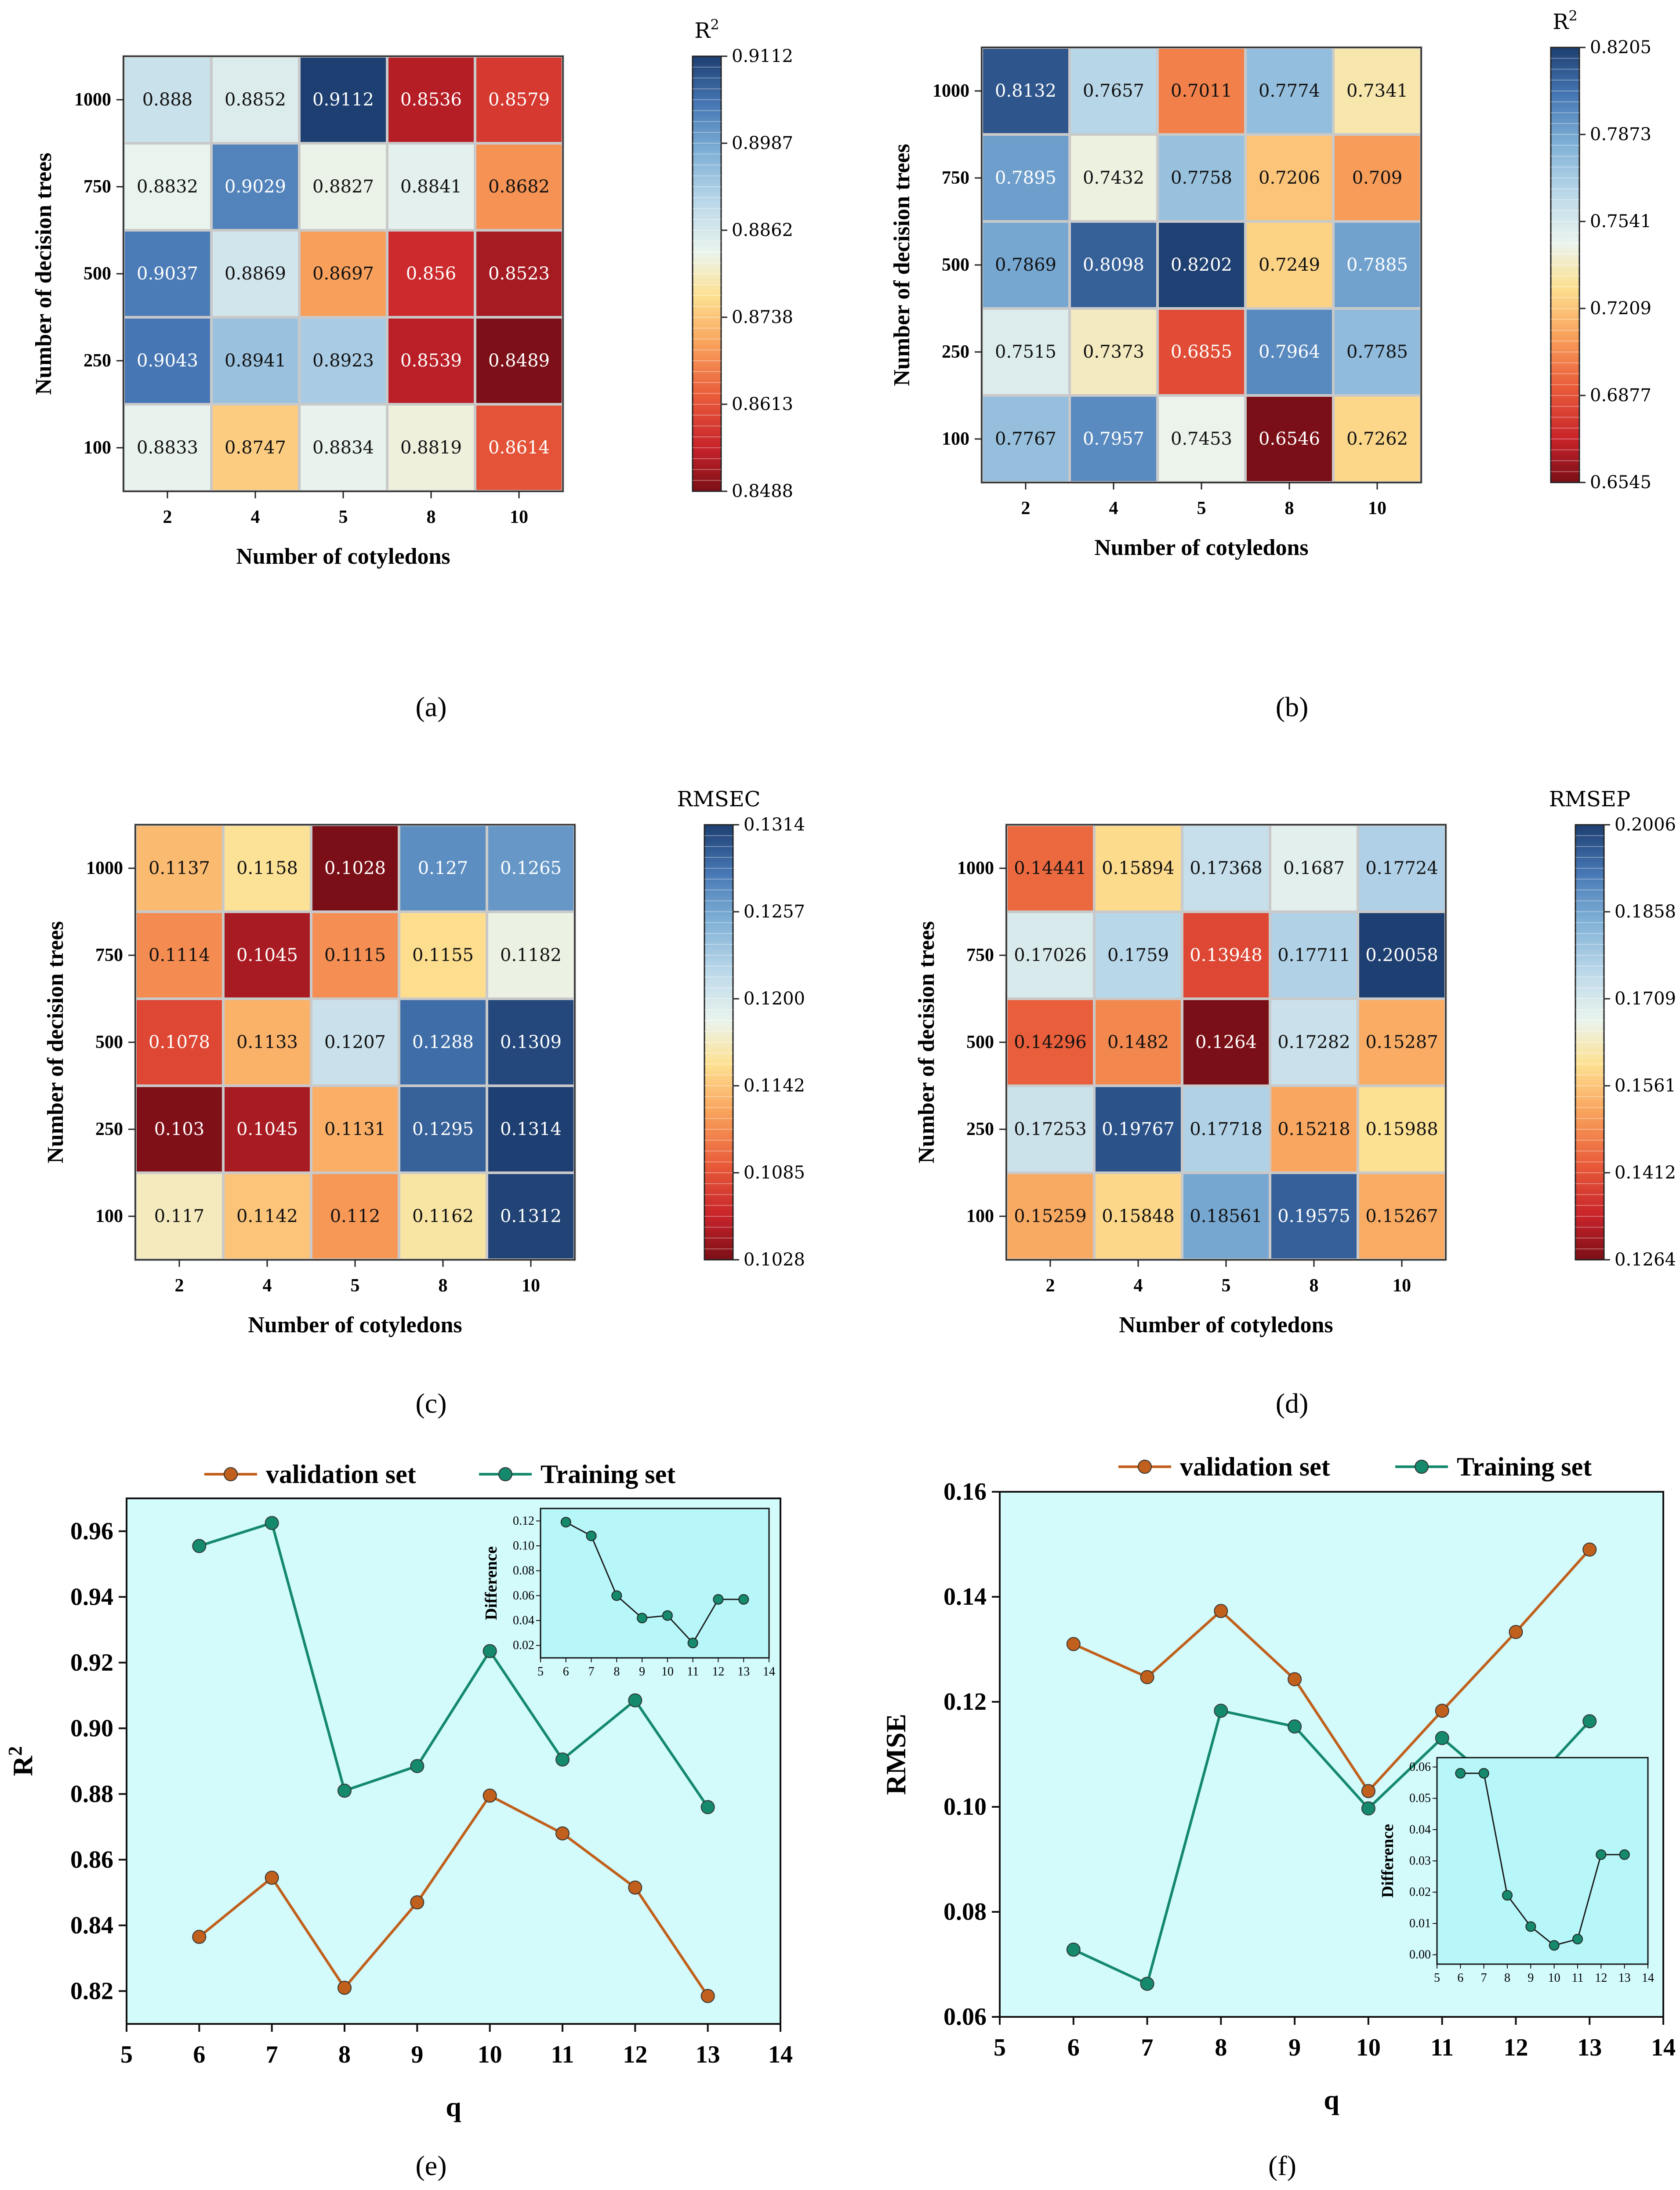 Image resolution: width=1680 pixels, height=2190 pixels. What do you see at coordinates (1590, 799) in the screenshot?
I see `colorbar-title: RMSEP` at bounding box center [1590, 799].